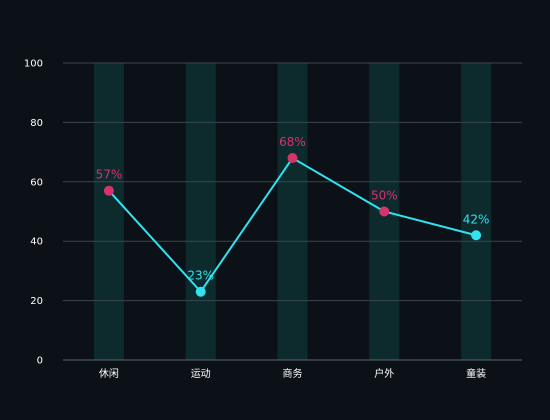 This screenshot has width=550, height=420. What do you see at coordinates (109, 373) in the screenshot?
I see `x-tick-label: 休闲` at bounding box center [109, 373].